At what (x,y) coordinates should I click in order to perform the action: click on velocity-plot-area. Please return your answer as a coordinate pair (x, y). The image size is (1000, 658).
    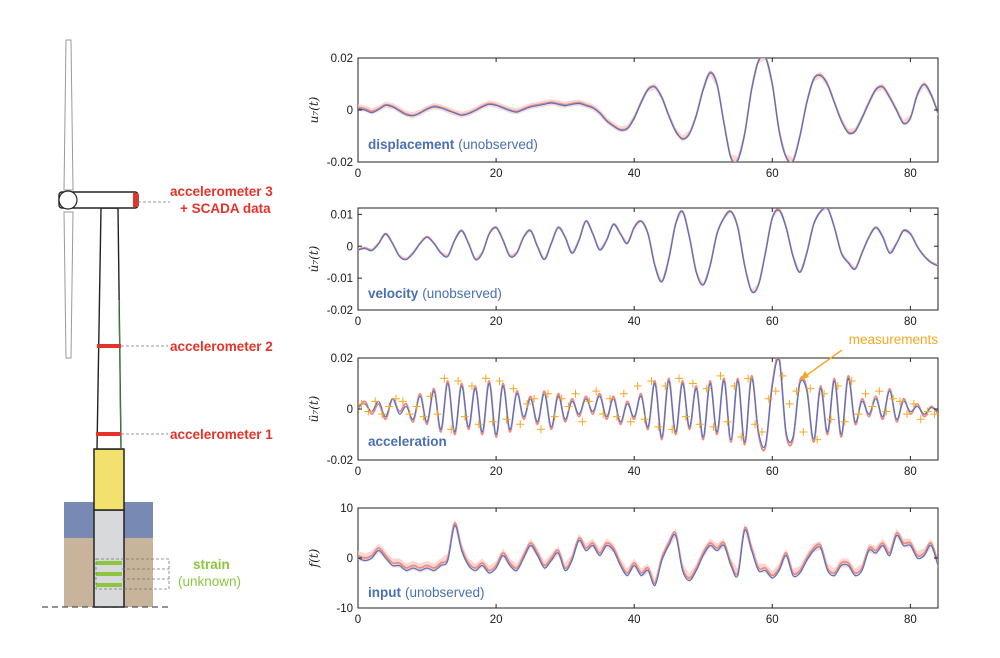
    Looking at the image, I should click on (648, 251).